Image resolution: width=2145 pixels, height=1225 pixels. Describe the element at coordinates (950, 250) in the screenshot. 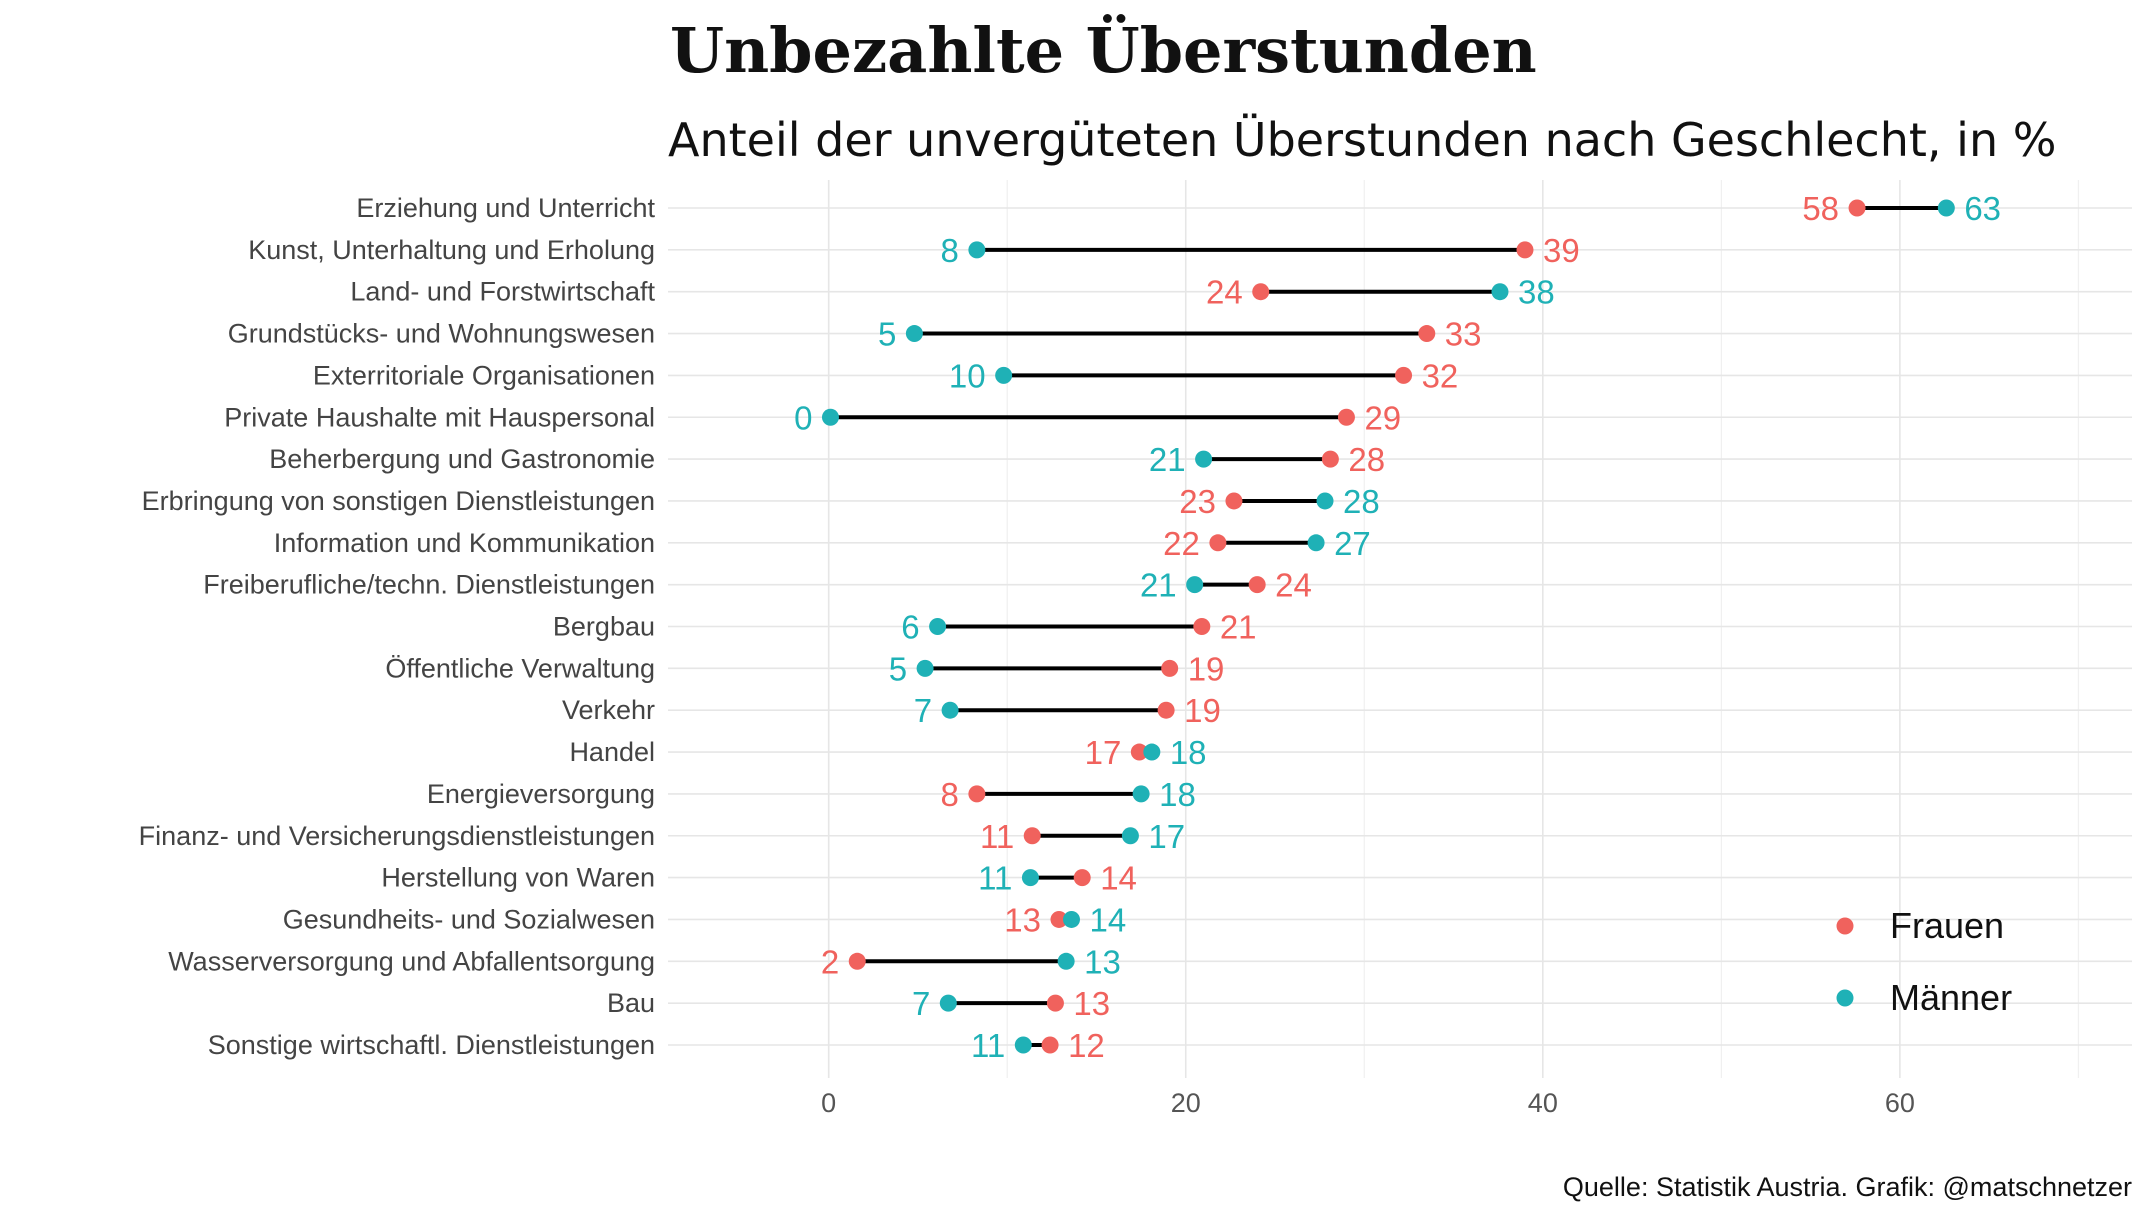

I see `maenner-value-label: 8` at that location.